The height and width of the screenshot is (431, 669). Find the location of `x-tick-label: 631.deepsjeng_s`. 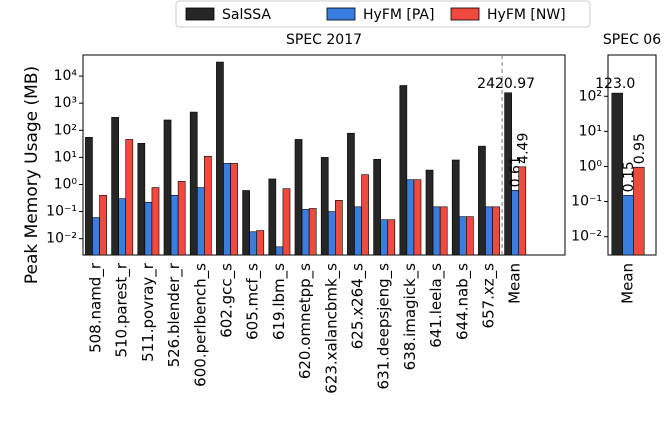

x-tick-label: 631.deepsjeng_s is located at coordinates (384, 326).